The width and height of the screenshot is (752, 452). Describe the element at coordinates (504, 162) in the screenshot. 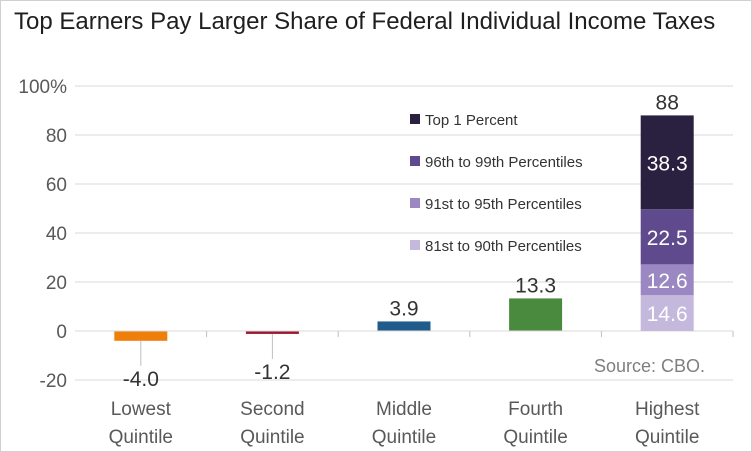

I see `legend-item-label: 96th to 99th Percentiles` at that location.